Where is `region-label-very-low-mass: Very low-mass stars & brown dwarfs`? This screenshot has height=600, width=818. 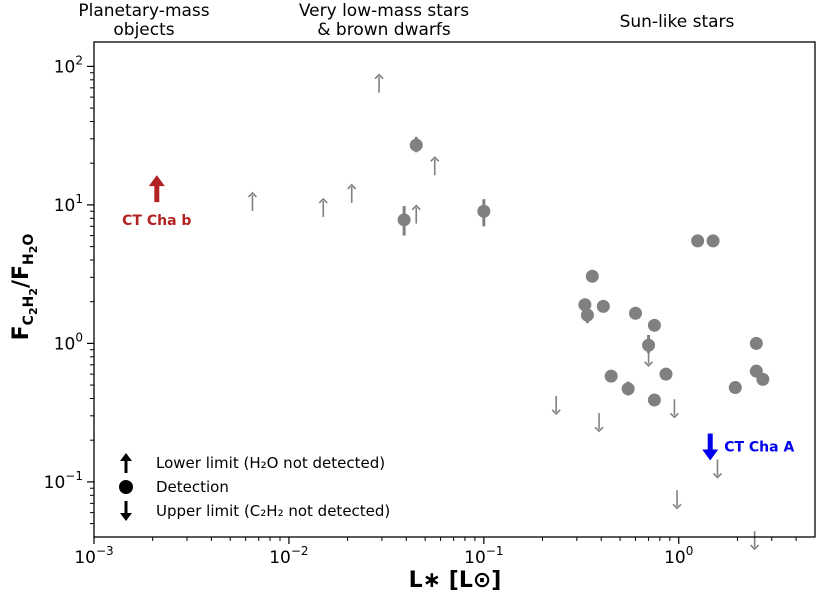 region-label-very-low-mass: Very low-mass stars & brown dwarfs is located at coordinates (384, 20).